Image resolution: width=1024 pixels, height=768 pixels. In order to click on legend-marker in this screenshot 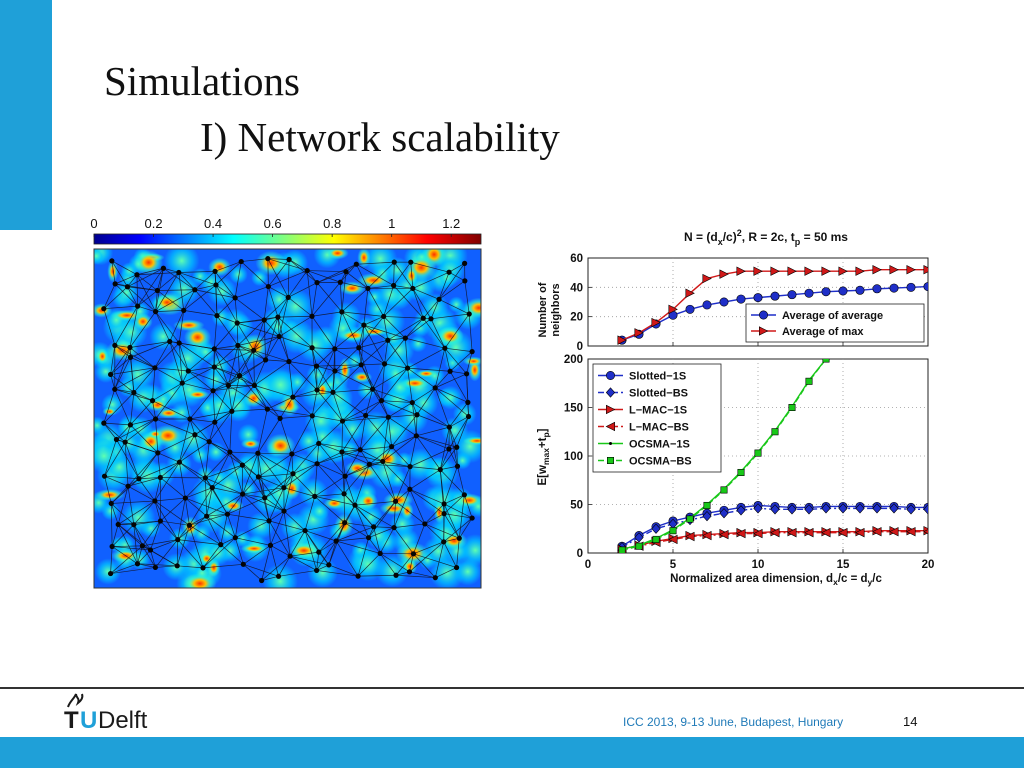, I will do `click(610, 426)`.